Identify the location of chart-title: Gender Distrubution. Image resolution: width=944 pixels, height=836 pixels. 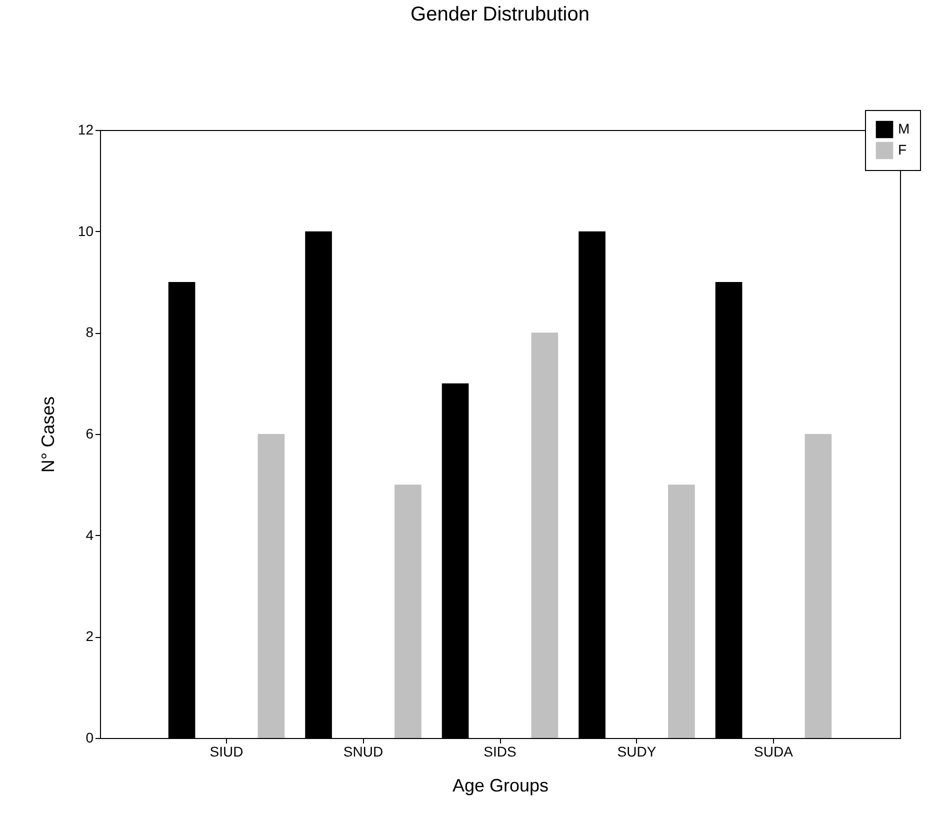
(500, 15).